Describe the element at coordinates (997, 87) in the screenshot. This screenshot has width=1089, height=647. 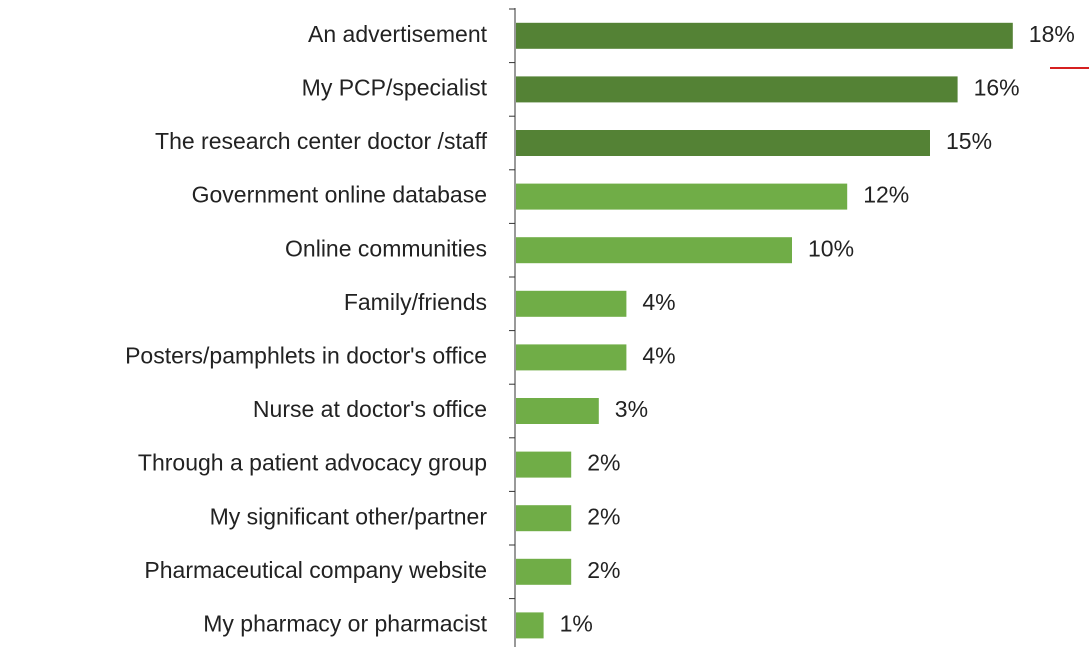
I see `data-label: 16%` at that location.